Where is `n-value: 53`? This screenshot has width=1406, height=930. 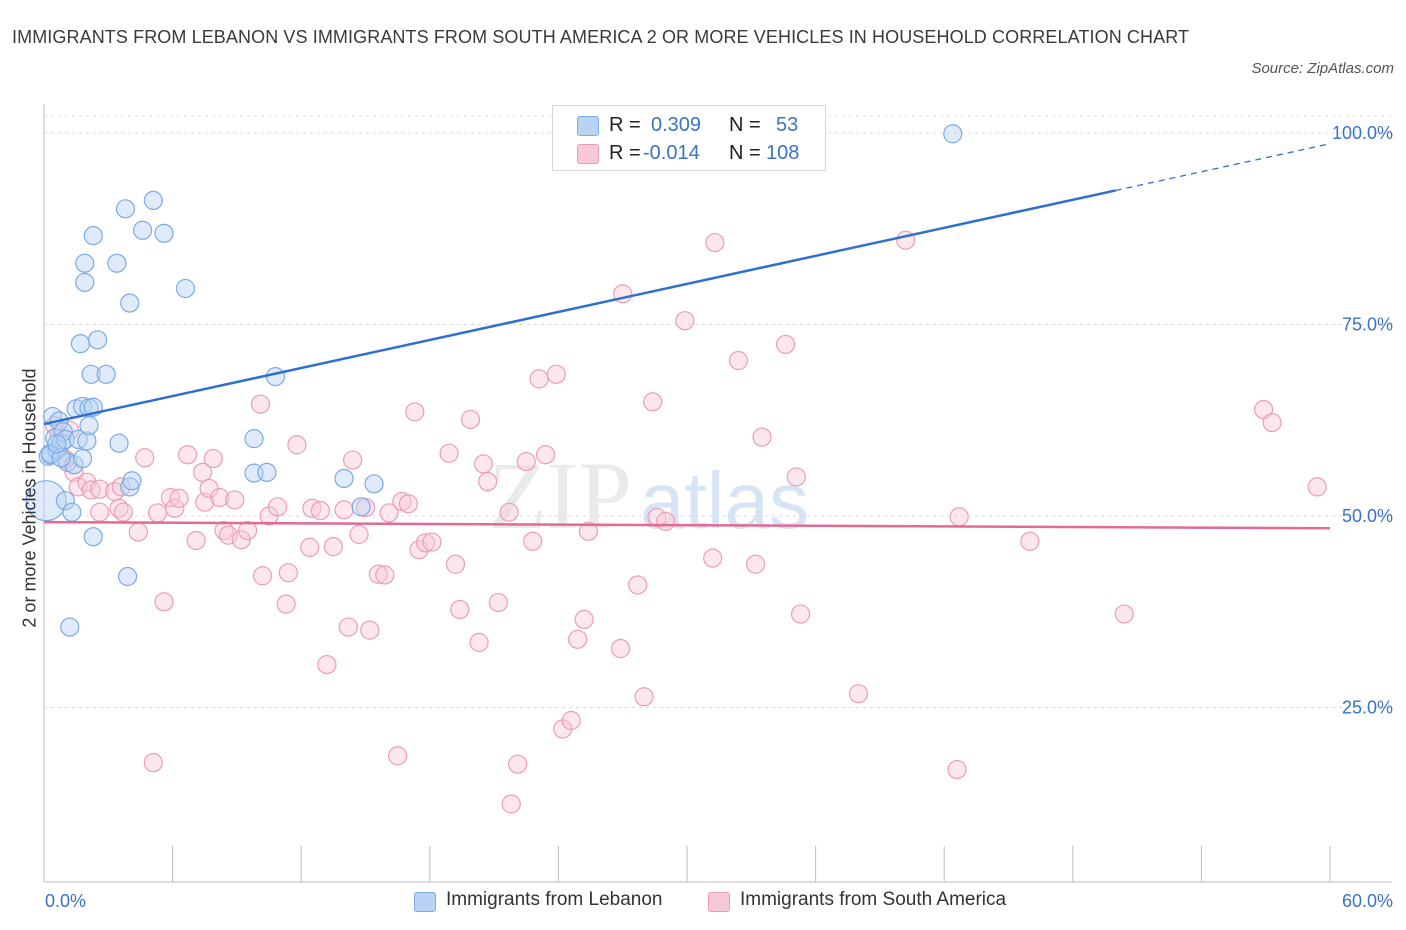
n-value: 53 is located at coordinates (787, 125).